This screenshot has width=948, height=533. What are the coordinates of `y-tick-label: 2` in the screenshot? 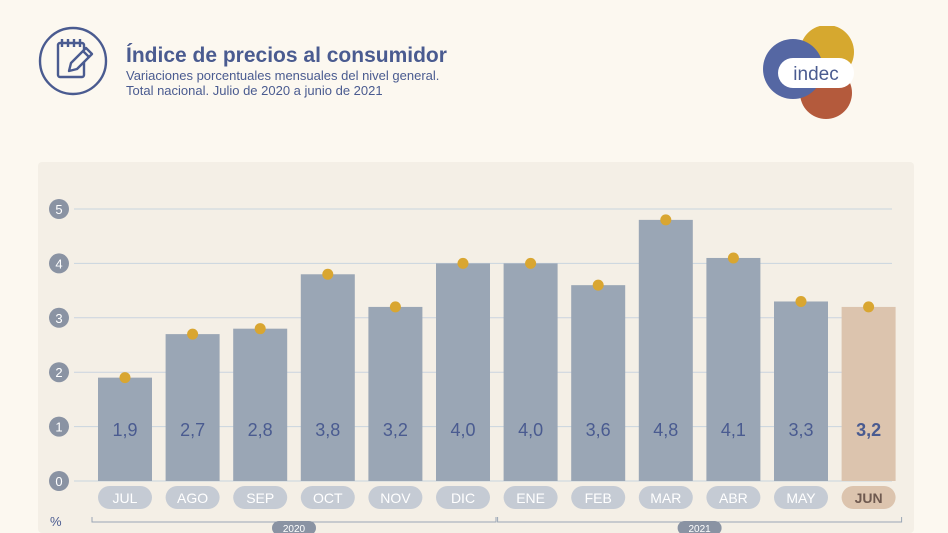 It's located at (58, 372).